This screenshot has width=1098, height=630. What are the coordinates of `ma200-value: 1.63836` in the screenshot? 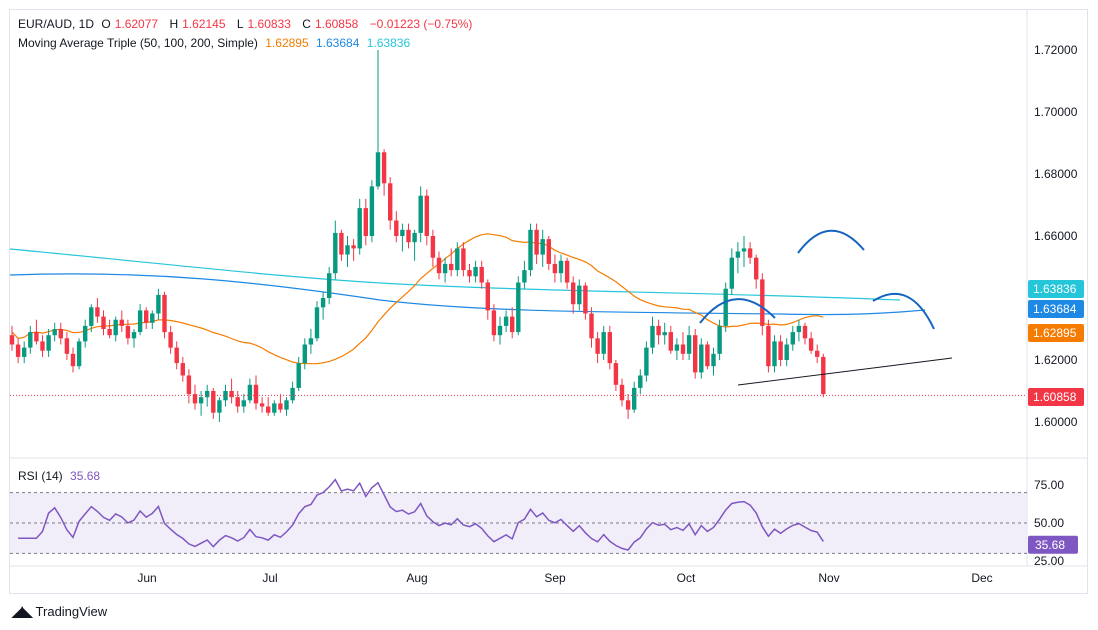 It's located at (388, 43).